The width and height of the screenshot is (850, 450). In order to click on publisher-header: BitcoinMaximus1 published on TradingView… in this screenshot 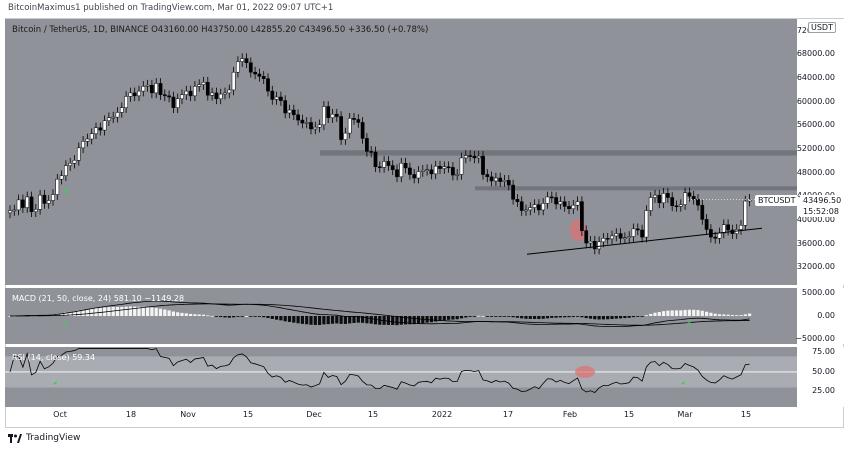, I will do `click(171, 8)`.